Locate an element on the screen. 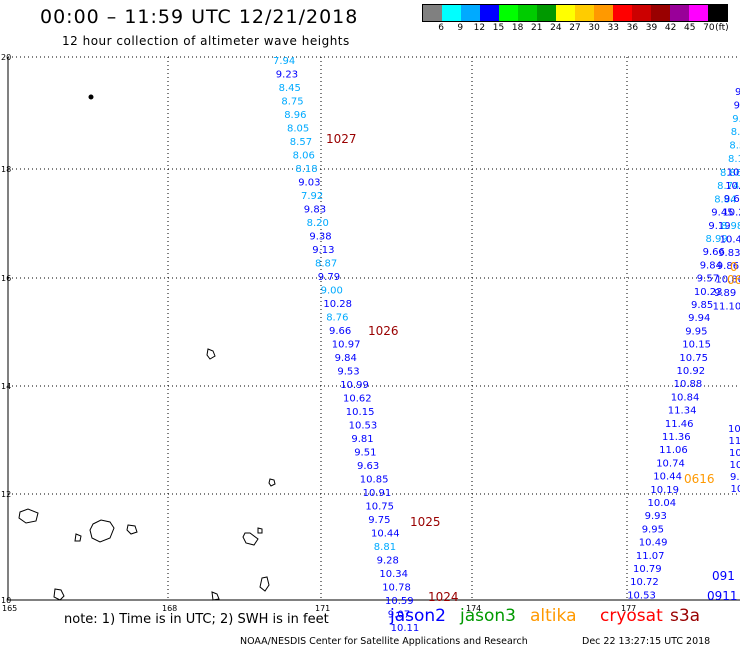 The height and width of the screenshot is (650, 740). color-tick-label: 9 is located at coordinates (460, 28).